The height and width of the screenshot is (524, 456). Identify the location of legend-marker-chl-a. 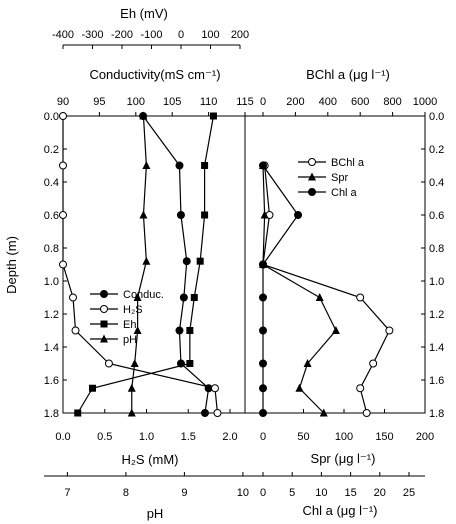
(312, 192).